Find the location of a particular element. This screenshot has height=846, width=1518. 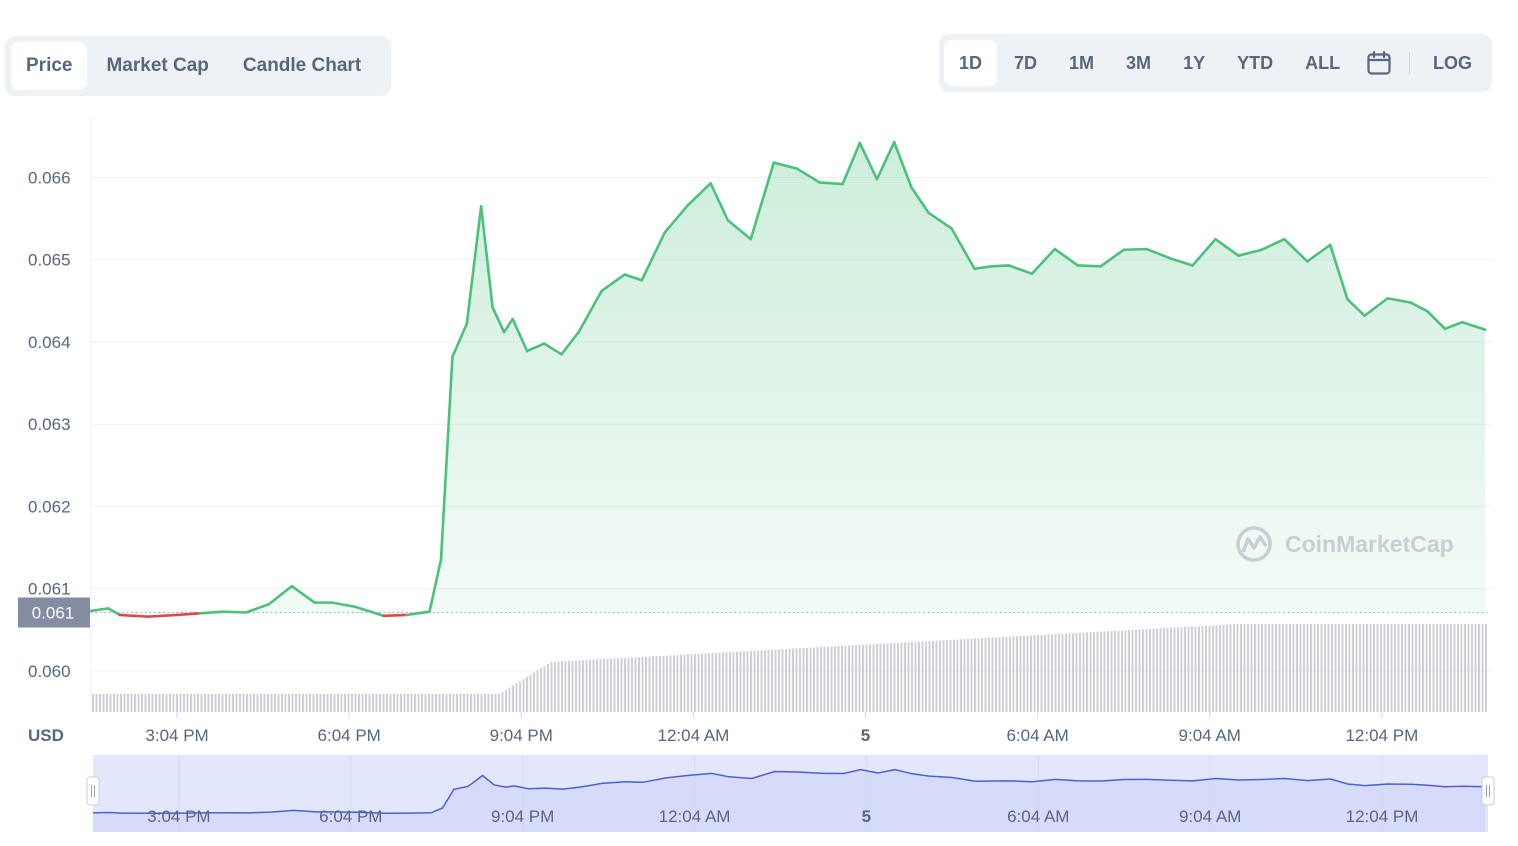

tab-price: Price is located at coordinates (49, 66).